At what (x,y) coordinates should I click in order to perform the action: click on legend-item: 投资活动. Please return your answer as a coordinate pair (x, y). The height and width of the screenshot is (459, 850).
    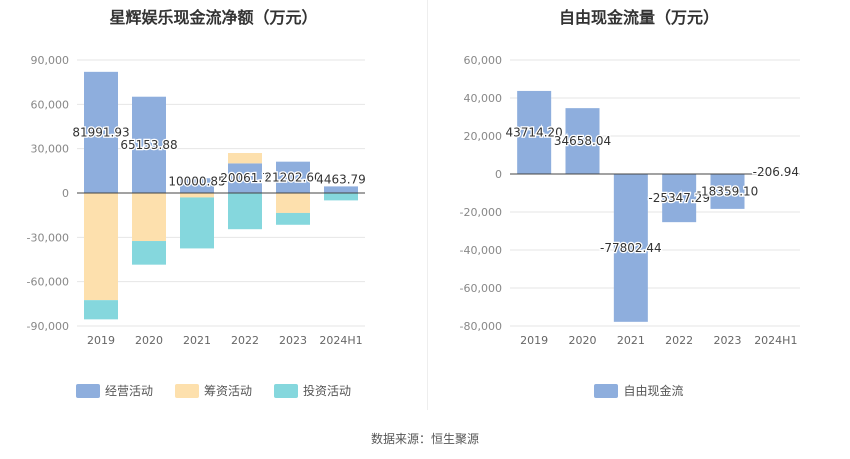
    Looking at the image, I should click on (312, 390).